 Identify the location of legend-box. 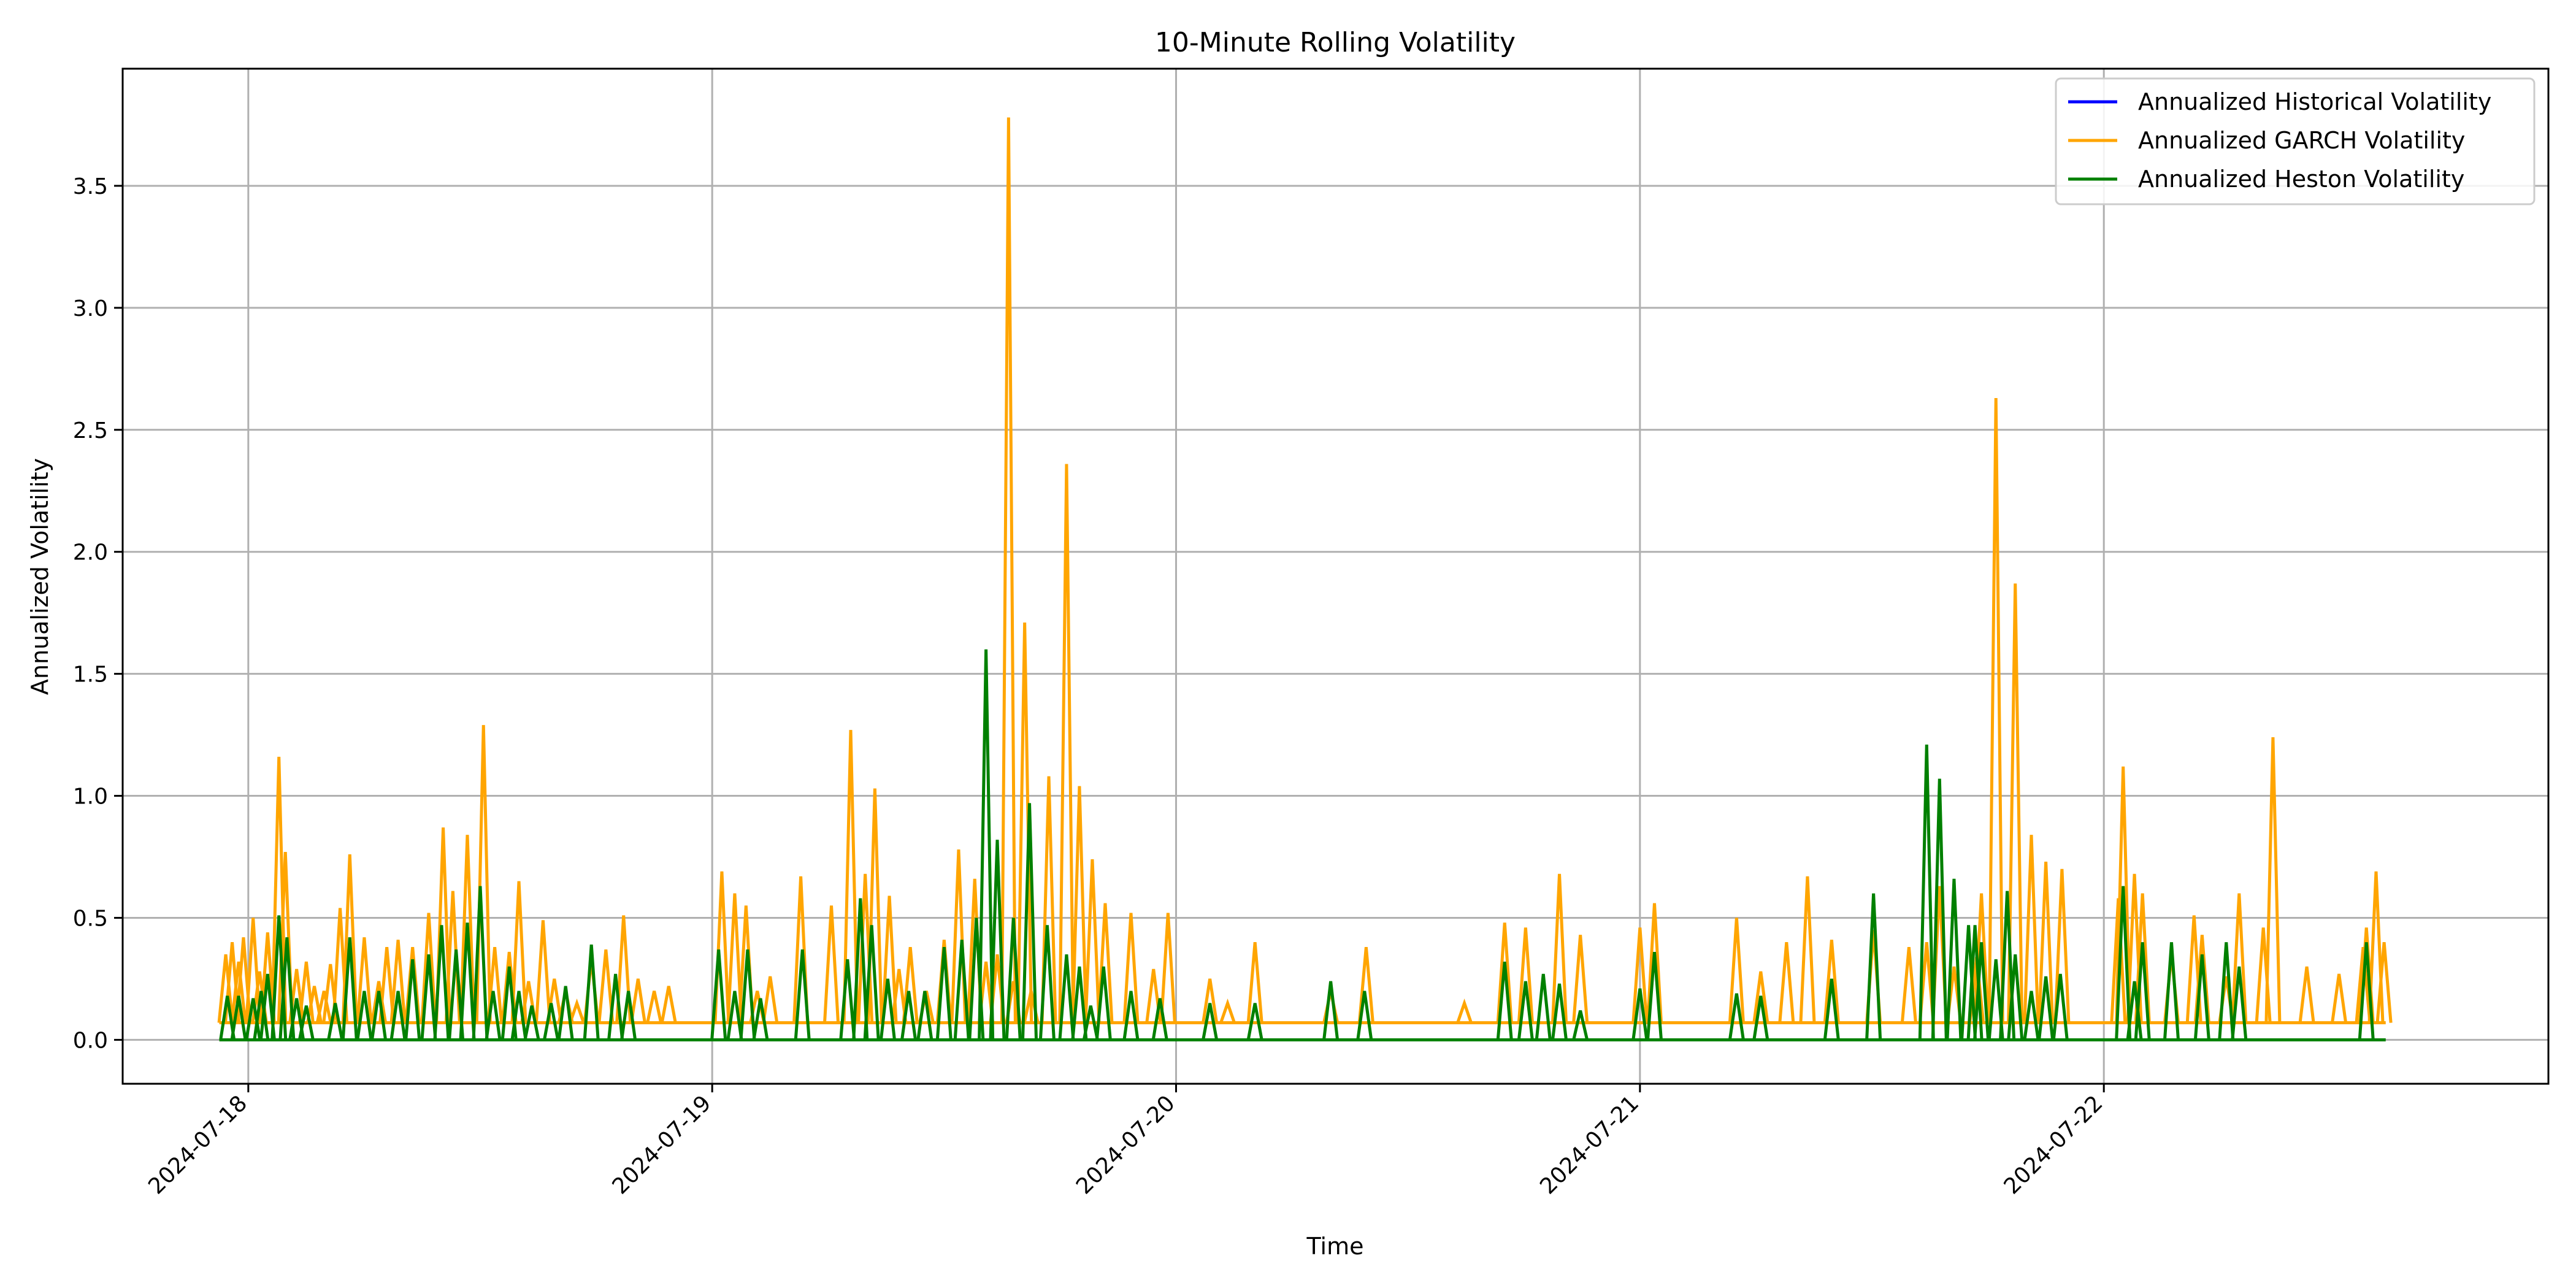
(2295, 141).